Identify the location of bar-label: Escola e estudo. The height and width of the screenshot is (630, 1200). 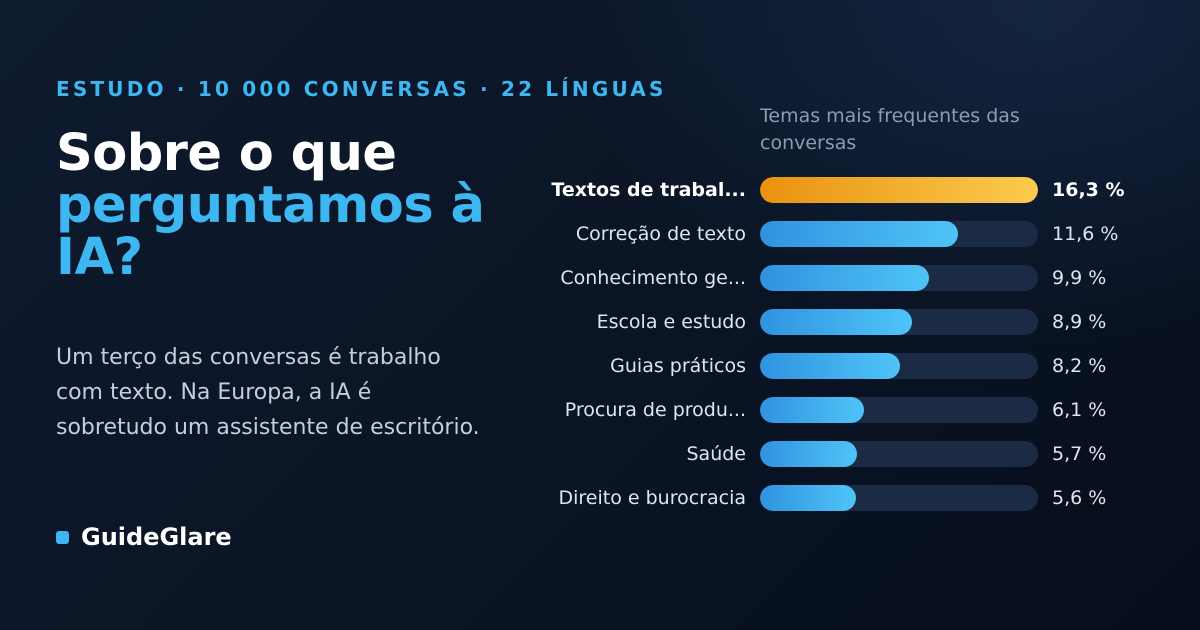
(671, 322).